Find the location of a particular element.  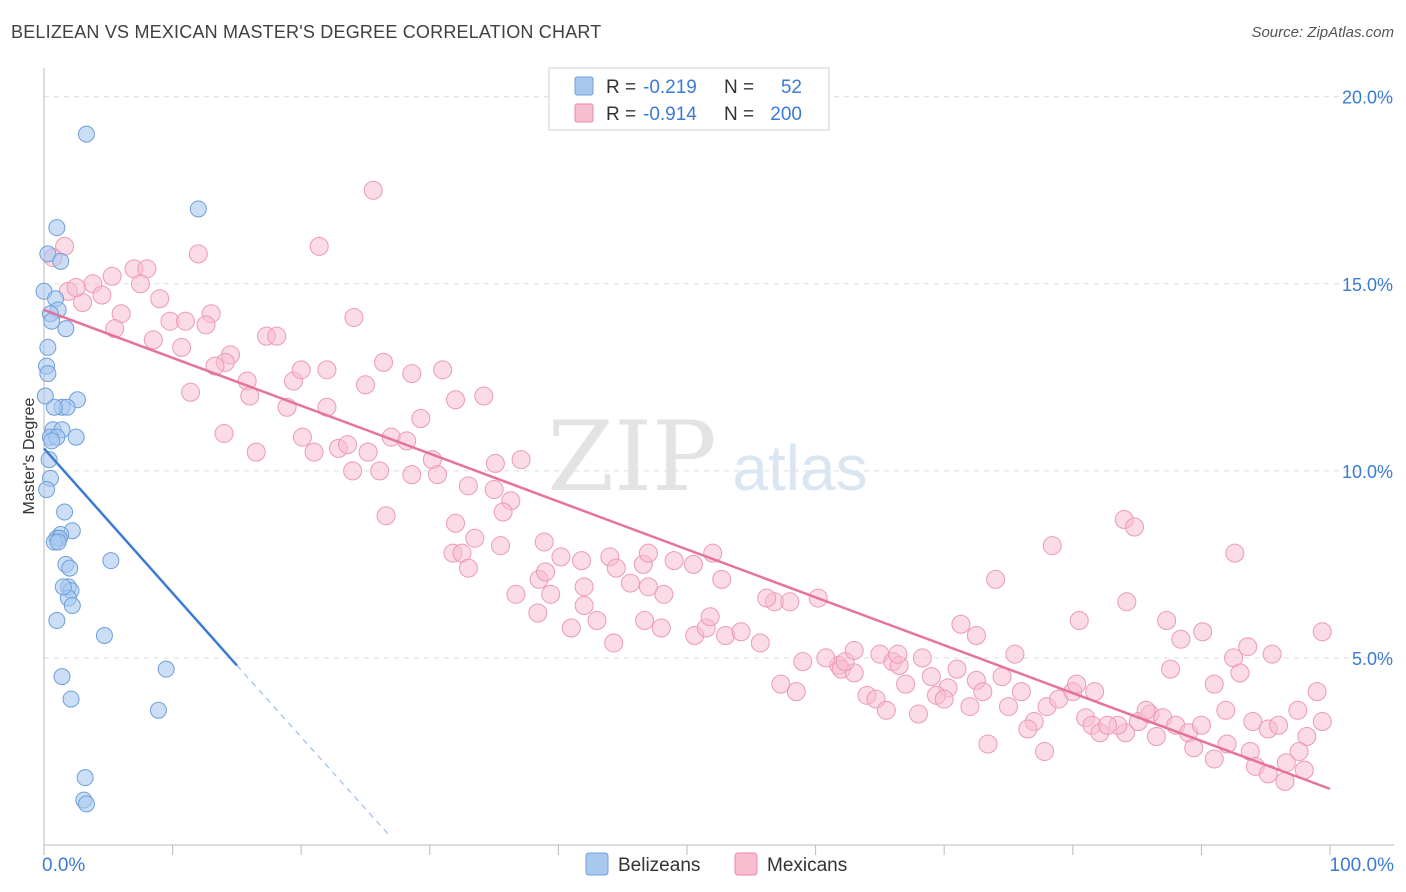

legend-swatch-mexicans is located at coordinates (746, 864).